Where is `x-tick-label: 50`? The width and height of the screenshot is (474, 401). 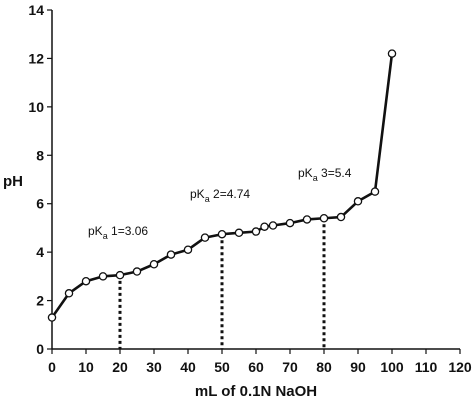
x-tick-label: 50 is located at coordinates (222, 367).